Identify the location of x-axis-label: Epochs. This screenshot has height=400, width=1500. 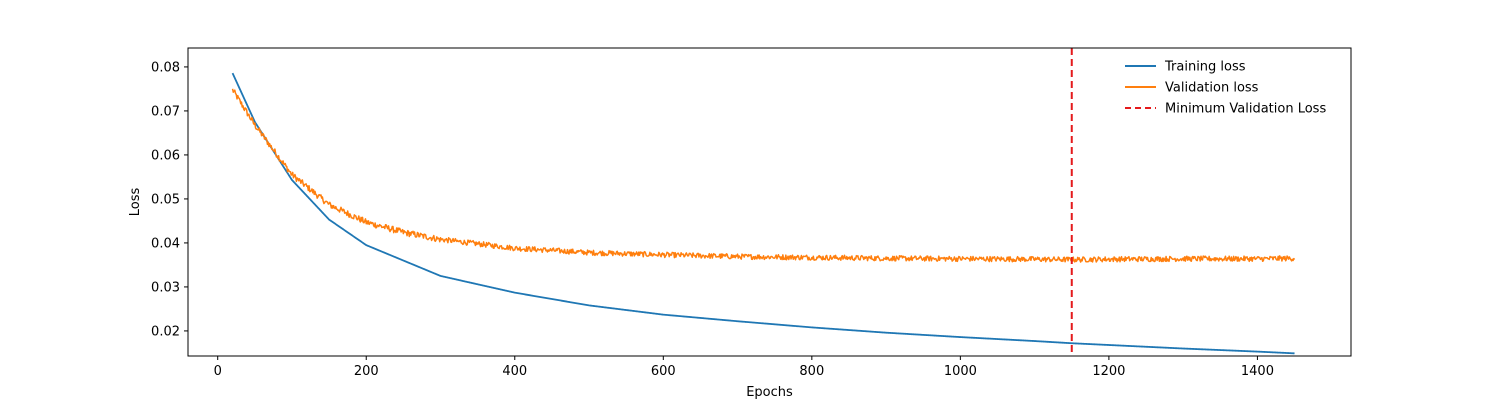
(769, 392).